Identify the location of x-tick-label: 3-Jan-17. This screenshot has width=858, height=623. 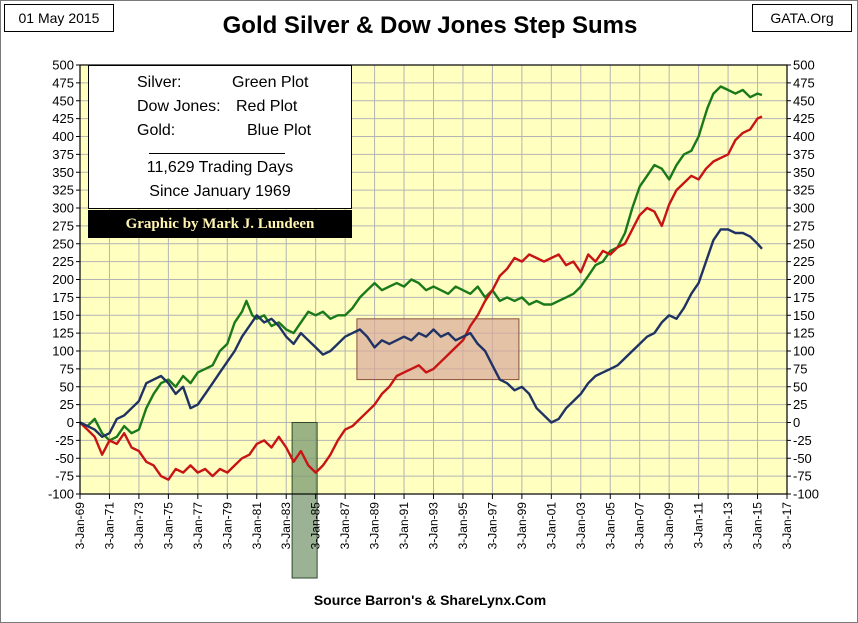
(787, 526).